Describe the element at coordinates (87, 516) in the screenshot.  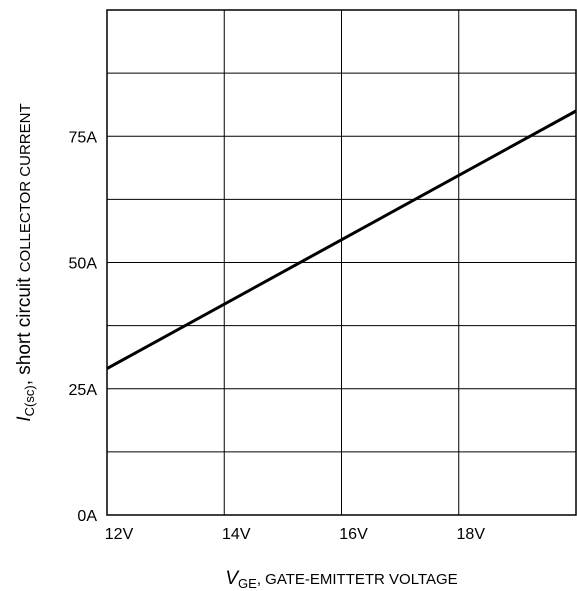
I see `y-tick-label: 0A` at that location.